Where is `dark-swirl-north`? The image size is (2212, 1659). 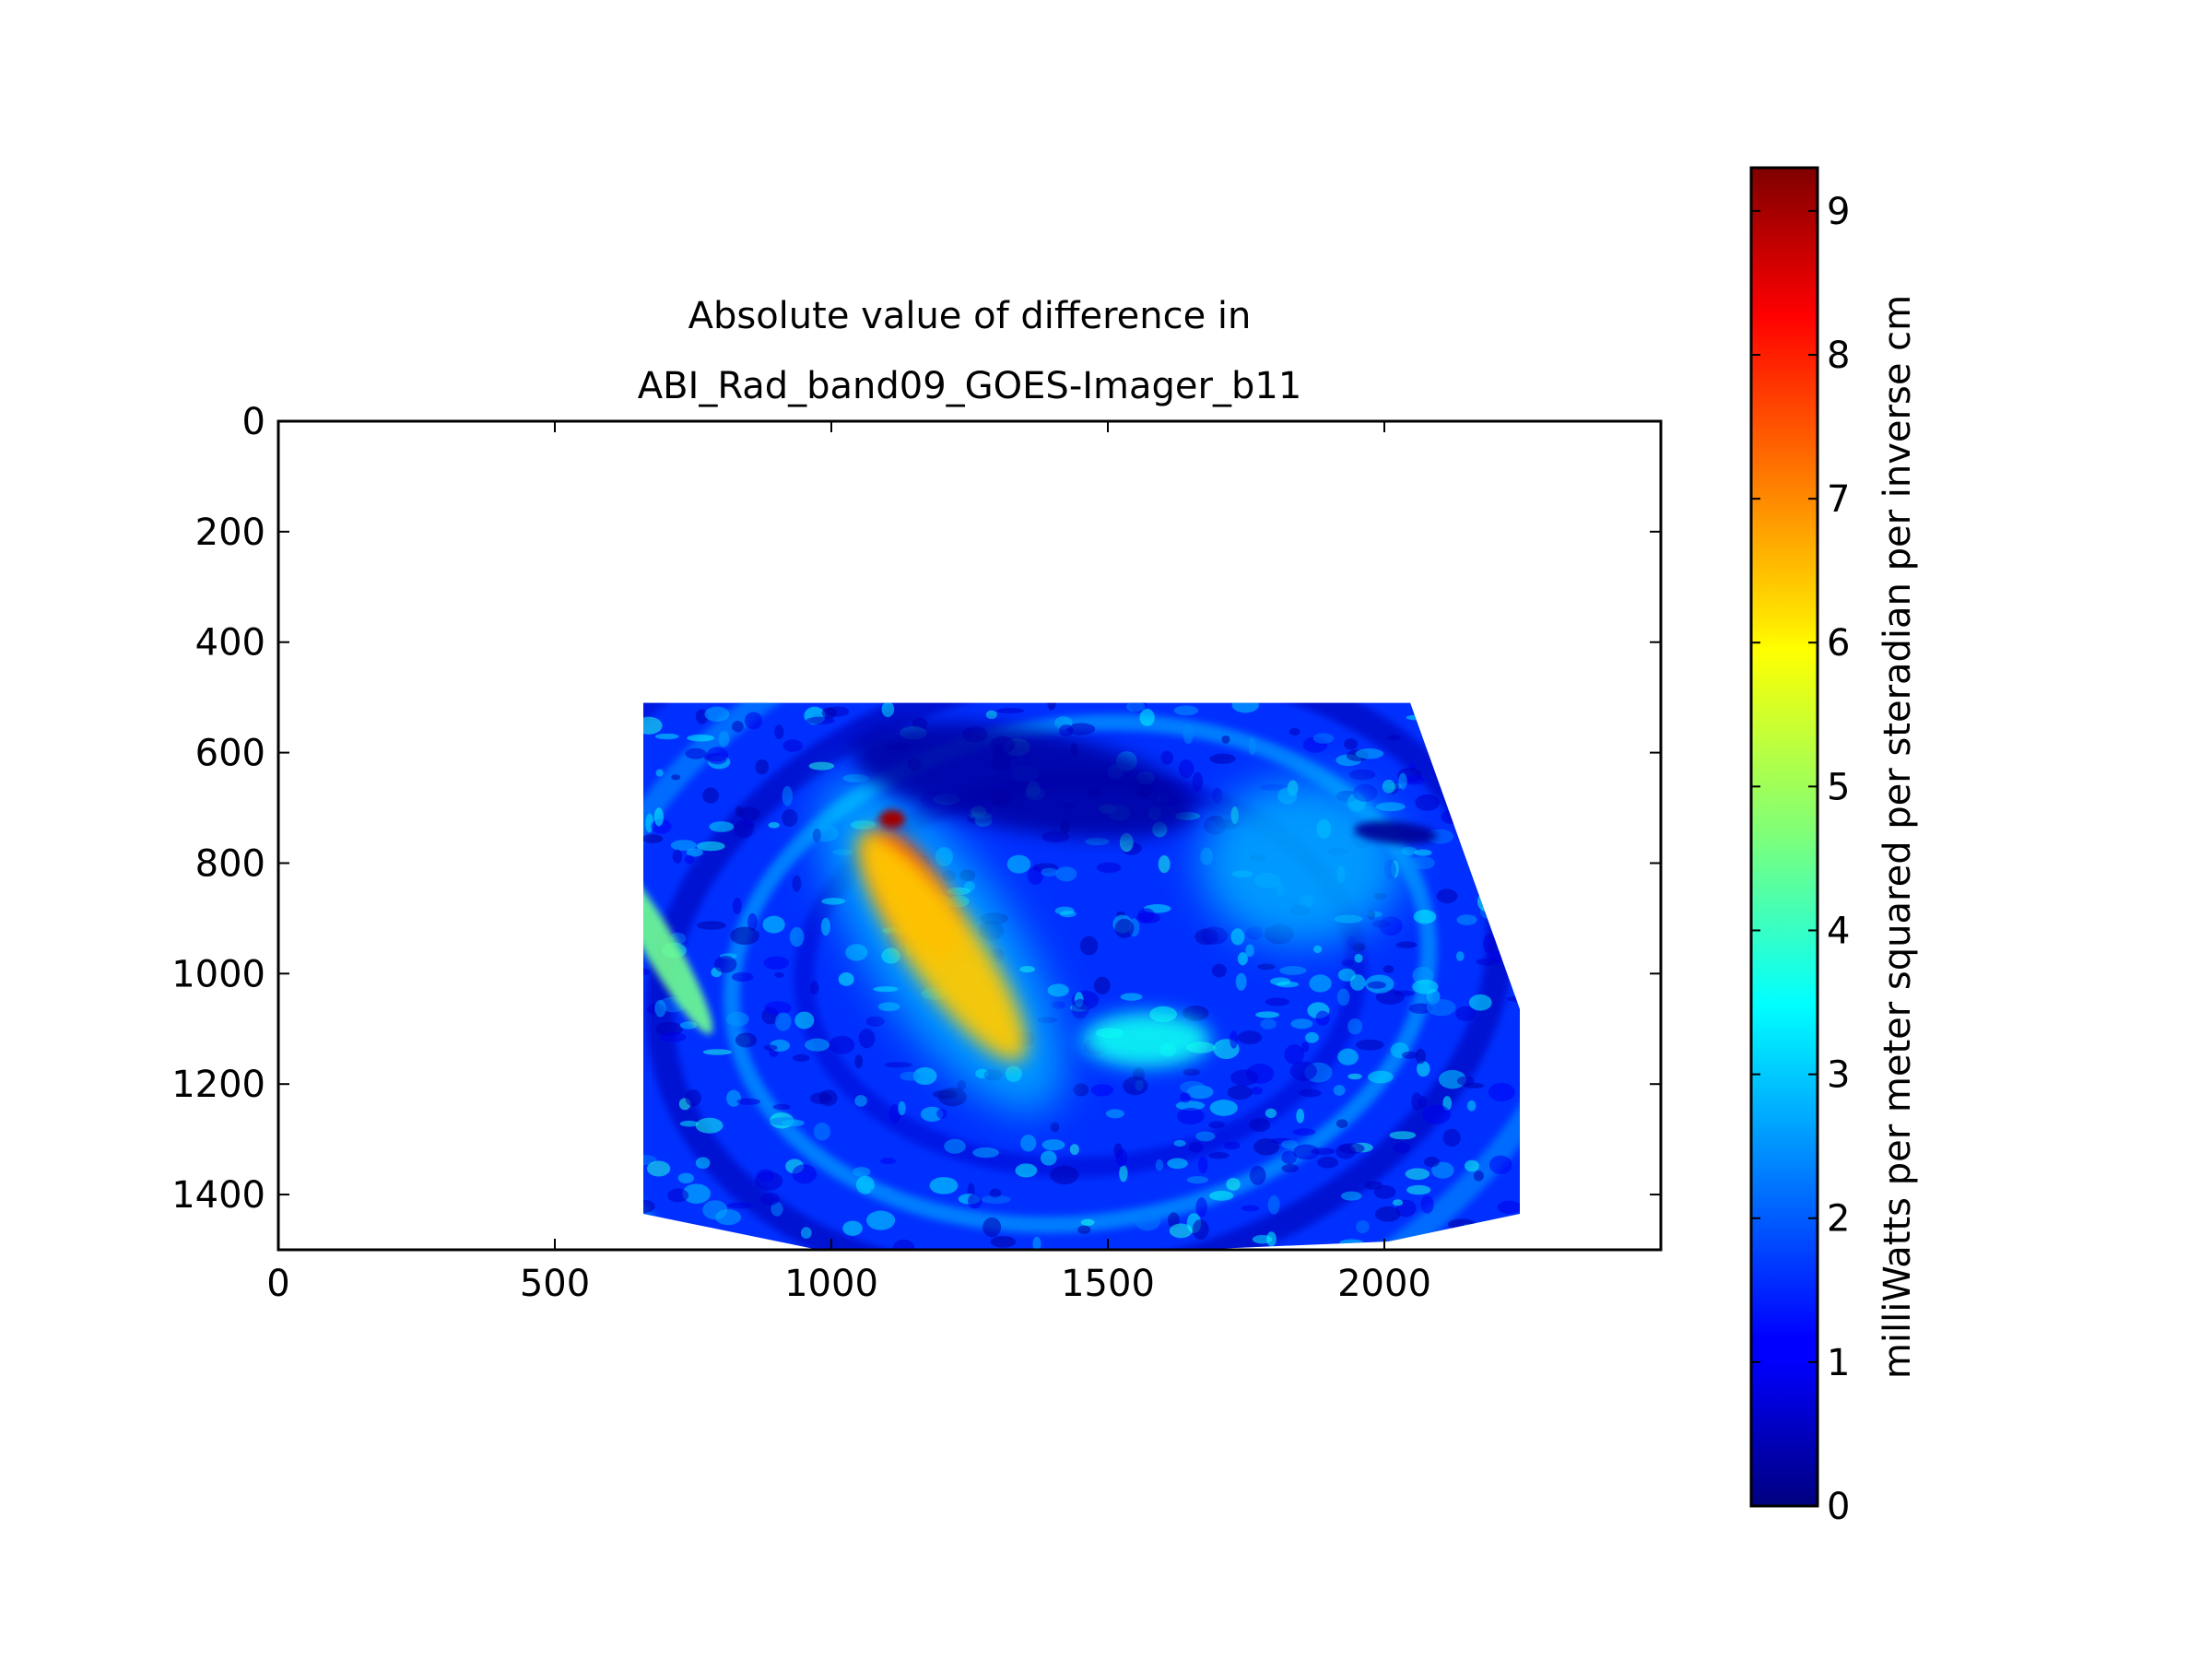
dark-swirl-north is located at coordinates (1025, 780).